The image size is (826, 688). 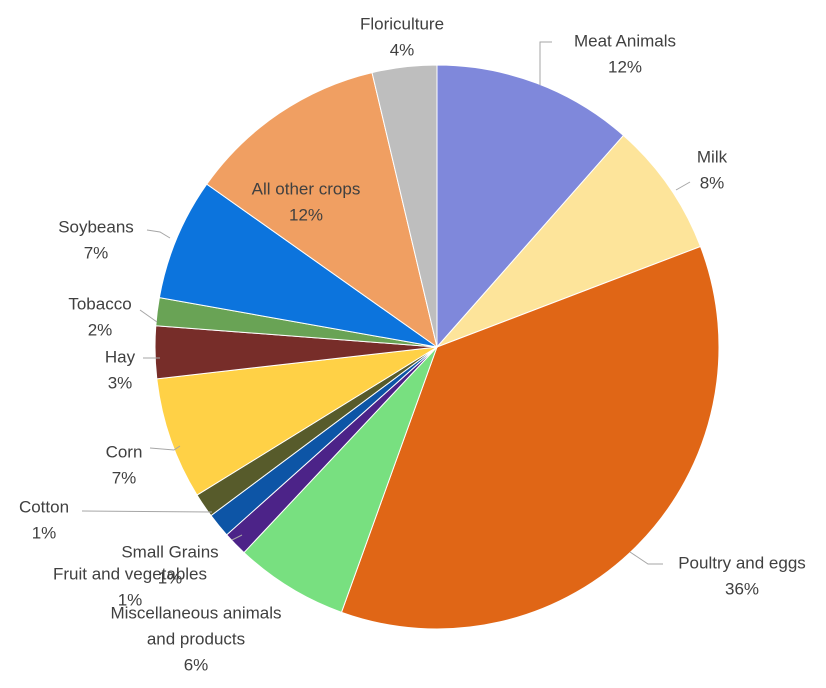 What do you see at coordinates (402, 23) in the screenshot?
I see `slice-label-floriculture: Floriculture` at bounding box center [402, 23].